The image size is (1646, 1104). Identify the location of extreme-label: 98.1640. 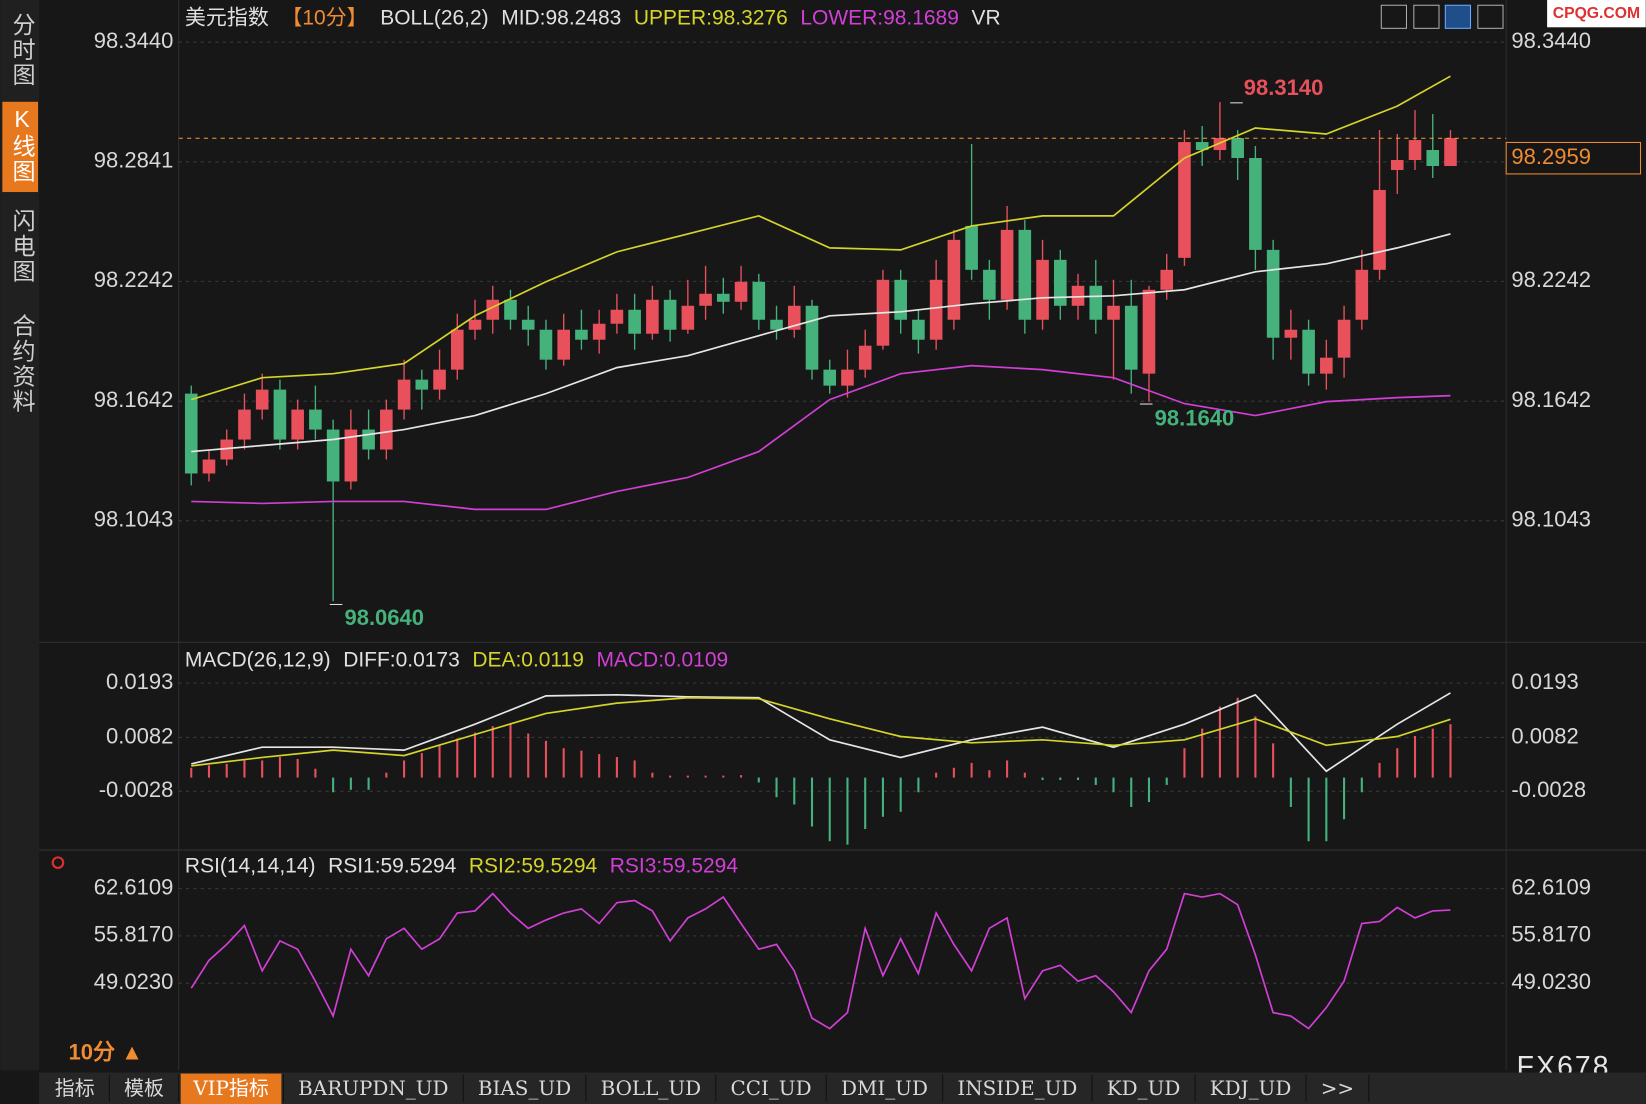
(1195, 418).